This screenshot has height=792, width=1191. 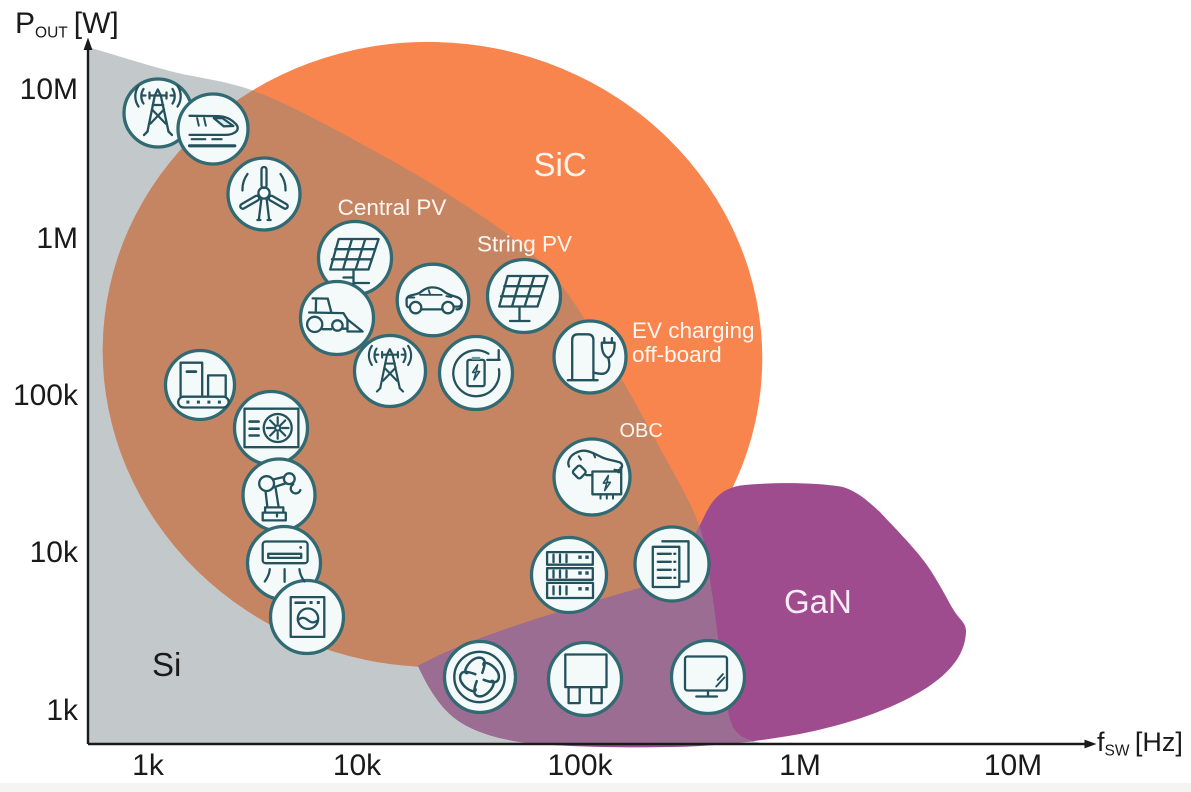 What do you see at coordinates (641, 431) in the screenshot?
I see `svg-text: OBC` at bounding box center [641, 431].